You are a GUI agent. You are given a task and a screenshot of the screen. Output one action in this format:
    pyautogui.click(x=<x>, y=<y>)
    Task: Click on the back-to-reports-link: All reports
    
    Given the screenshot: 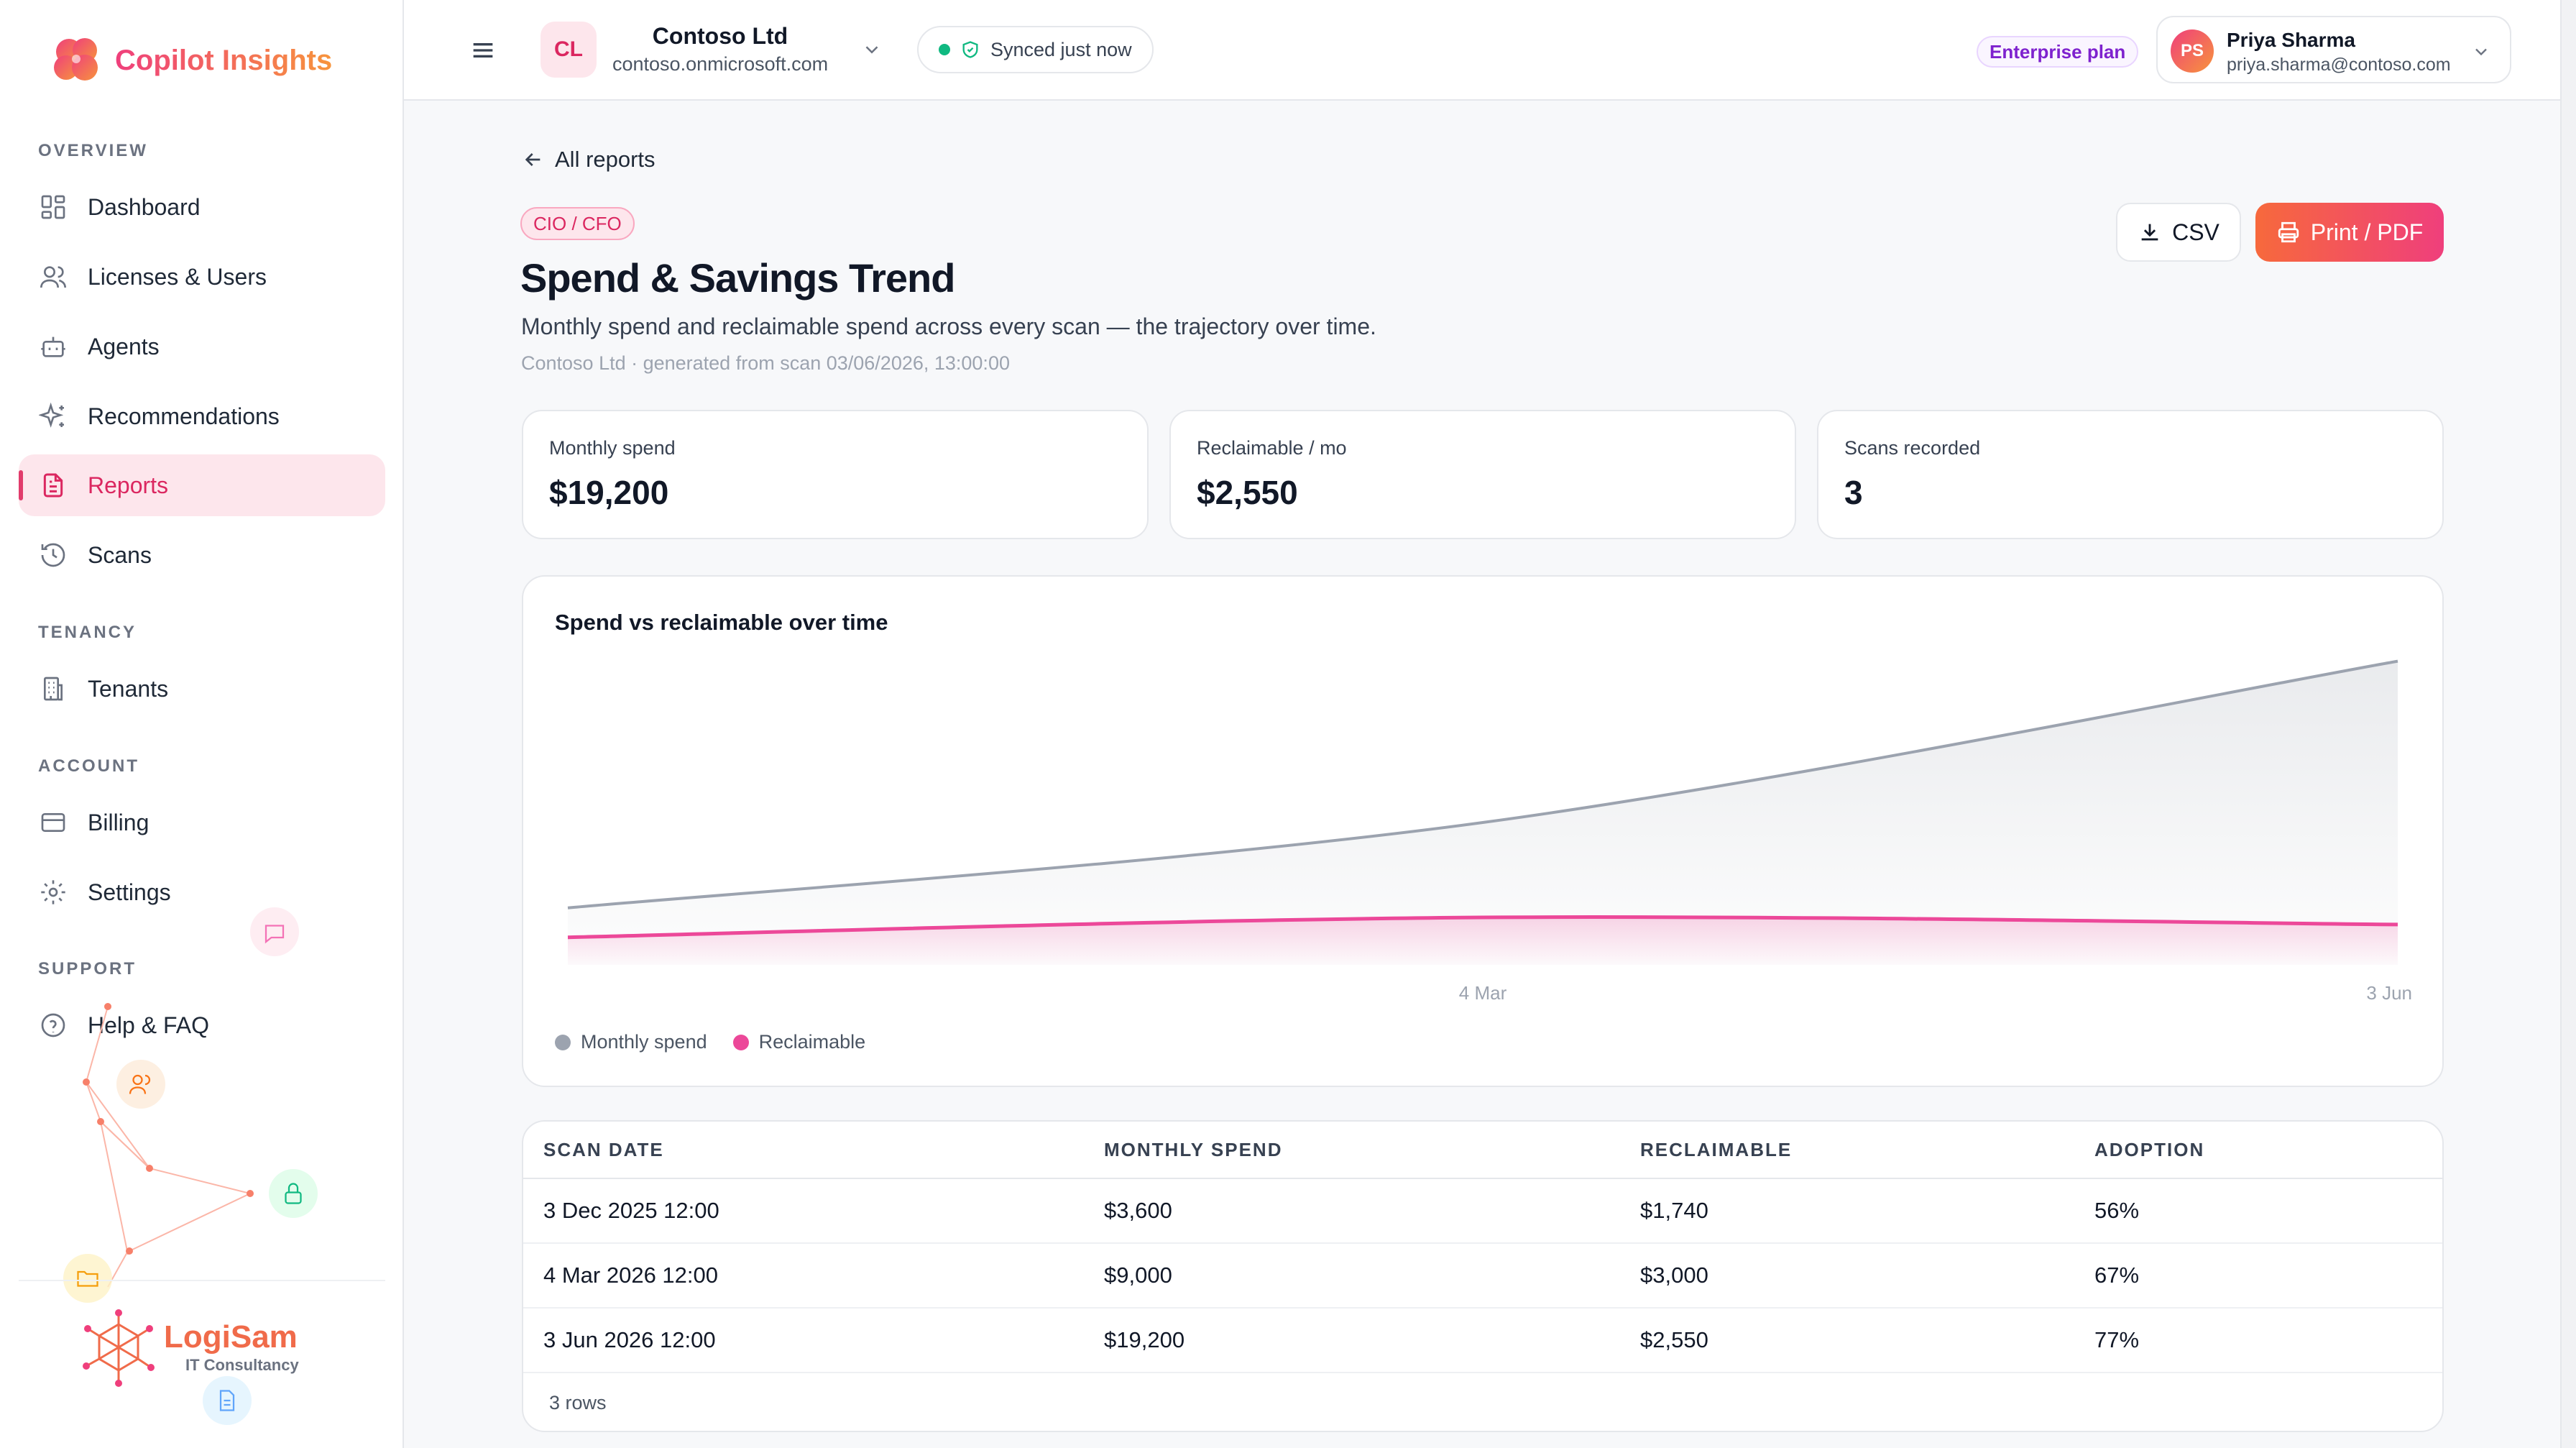 What is the action you would take?
    pyautogui.click(x=589, y=160)
    